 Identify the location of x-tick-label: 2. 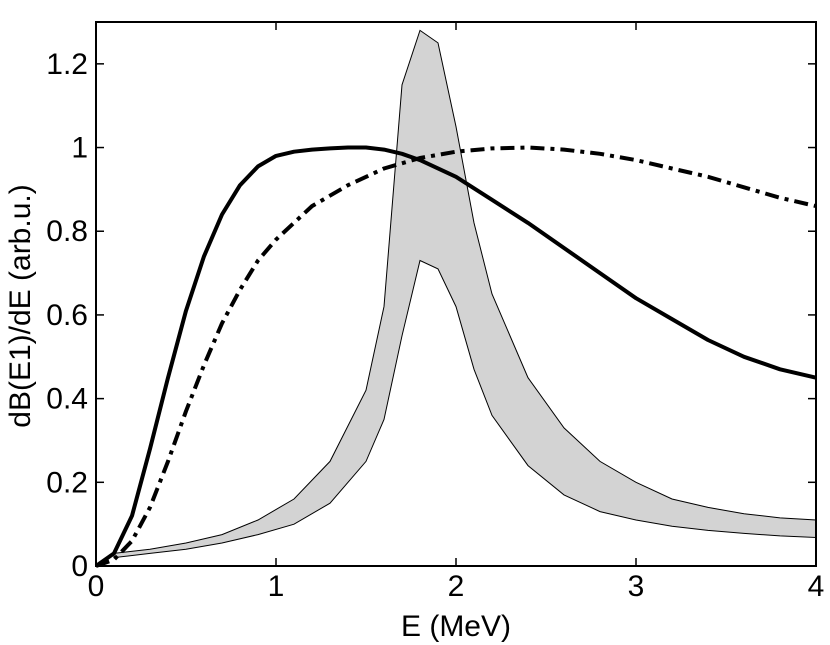
(456, 586).